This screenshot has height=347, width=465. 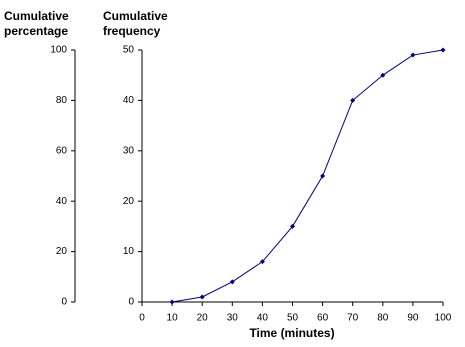 What do you see at coordinates (64, 302) in the screenshot?
I see `y2-tick-label: 0` at bounding box center [64, 302].